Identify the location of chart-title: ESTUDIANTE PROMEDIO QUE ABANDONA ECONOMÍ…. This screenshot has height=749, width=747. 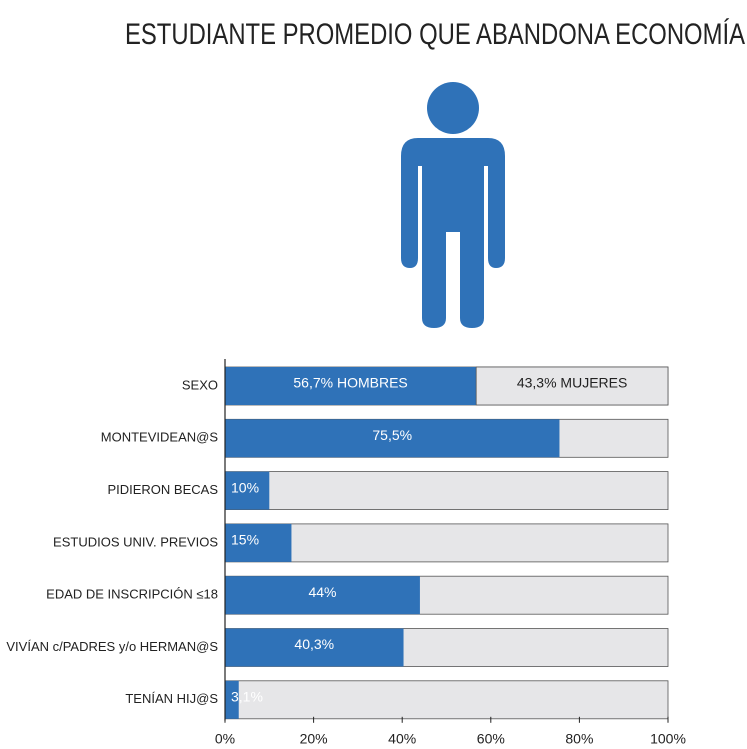
(435, 34).